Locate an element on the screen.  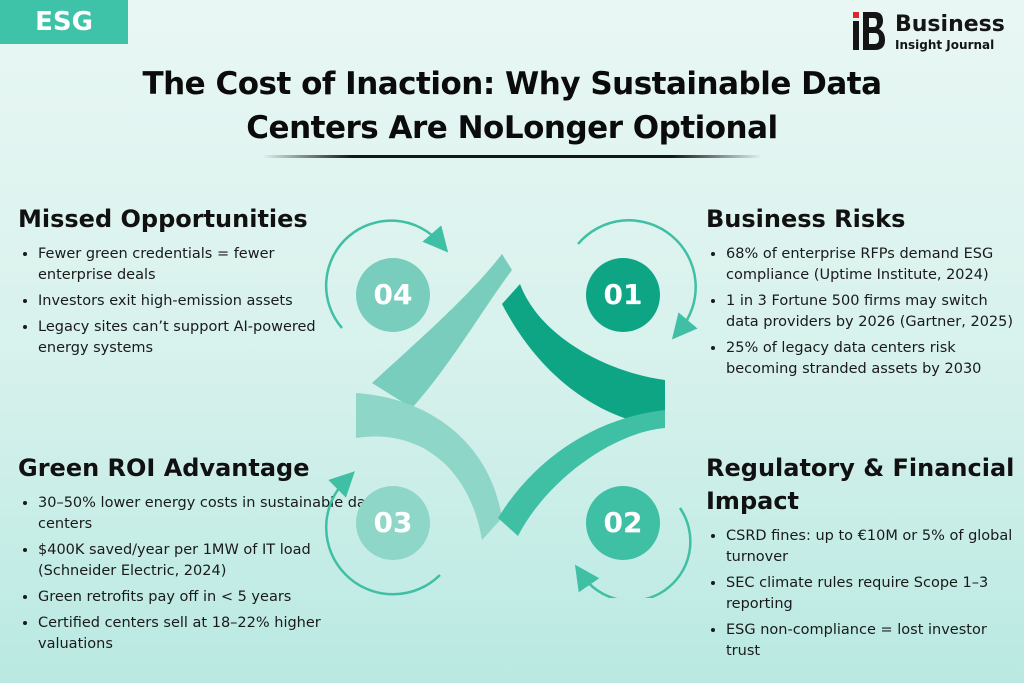
blade-bottom-right is located at coordinates (581, 473).